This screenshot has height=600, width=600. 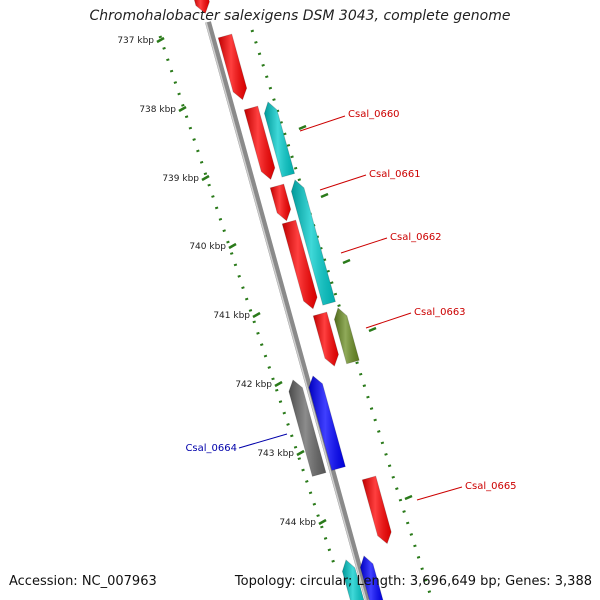 What do you see at coordinates (253, 385) in the screenshot?
I see `kbp-tick-label: 742 kbp` at bounding box center [253, 385].